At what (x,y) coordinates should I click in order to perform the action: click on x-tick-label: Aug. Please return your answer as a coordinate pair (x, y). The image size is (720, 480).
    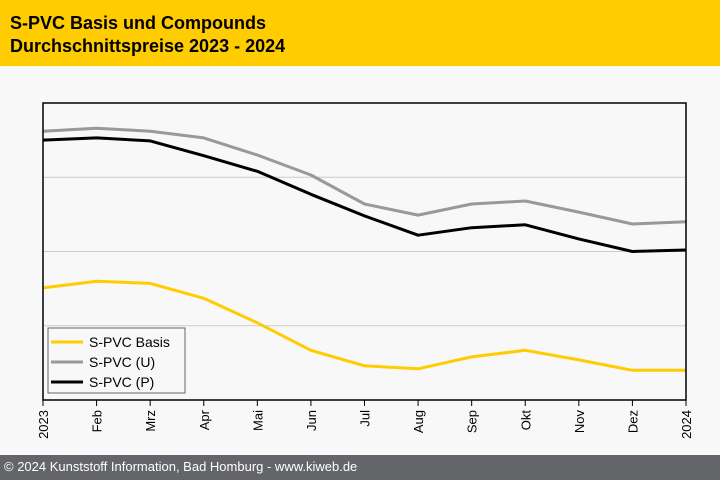
    Looking at the image, I should click on (418, 421).